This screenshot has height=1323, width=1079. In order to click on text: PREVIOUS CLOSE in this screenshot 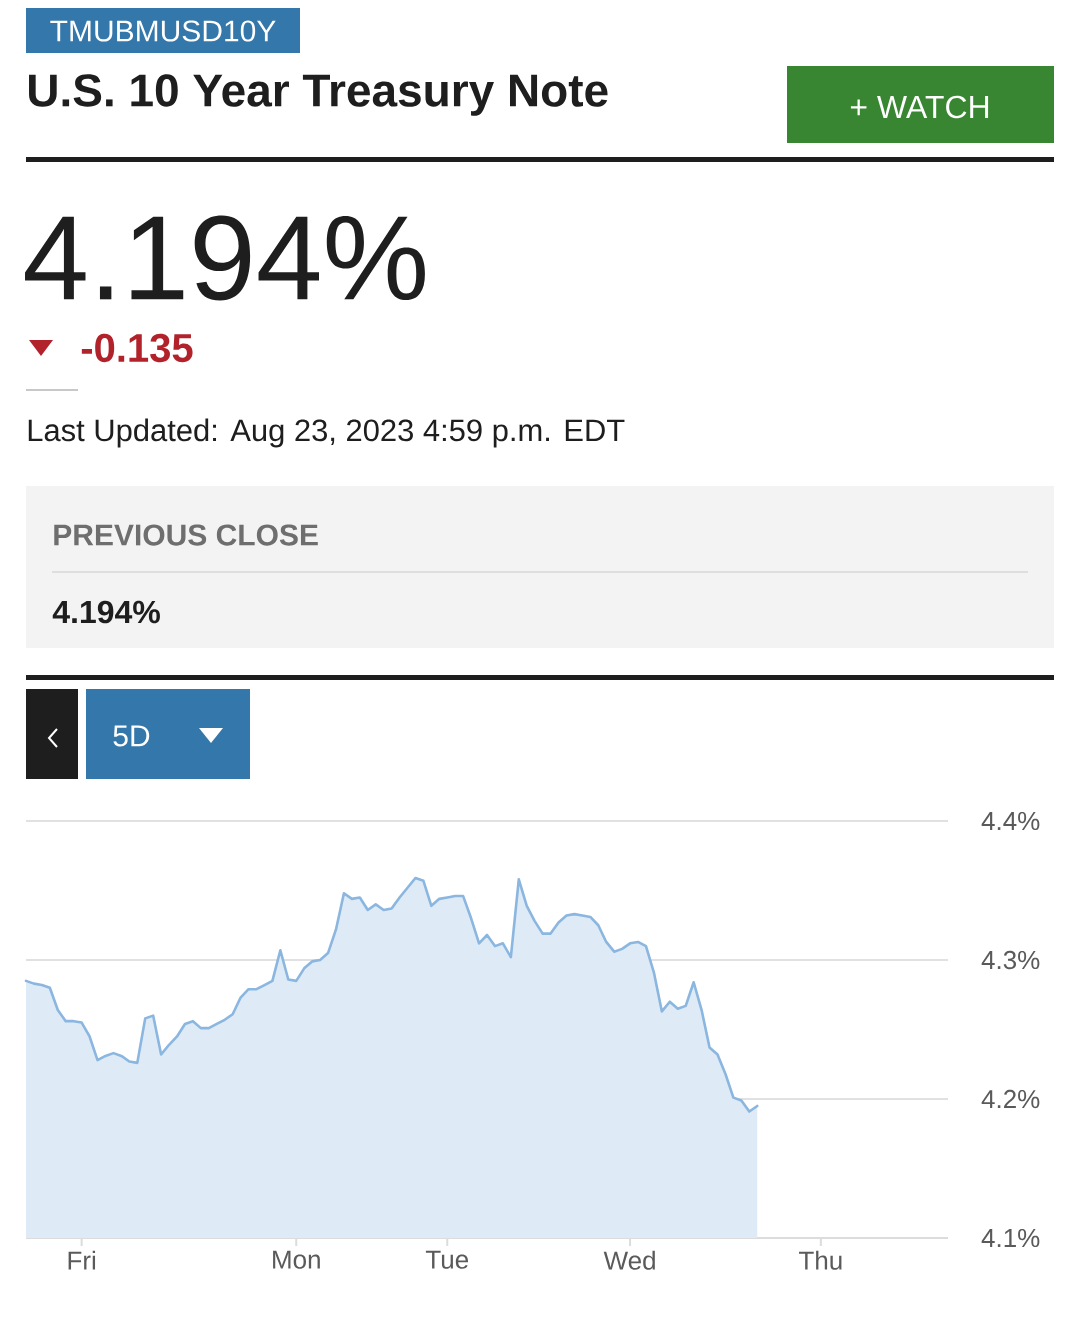, I will do `click(186, 535)`.